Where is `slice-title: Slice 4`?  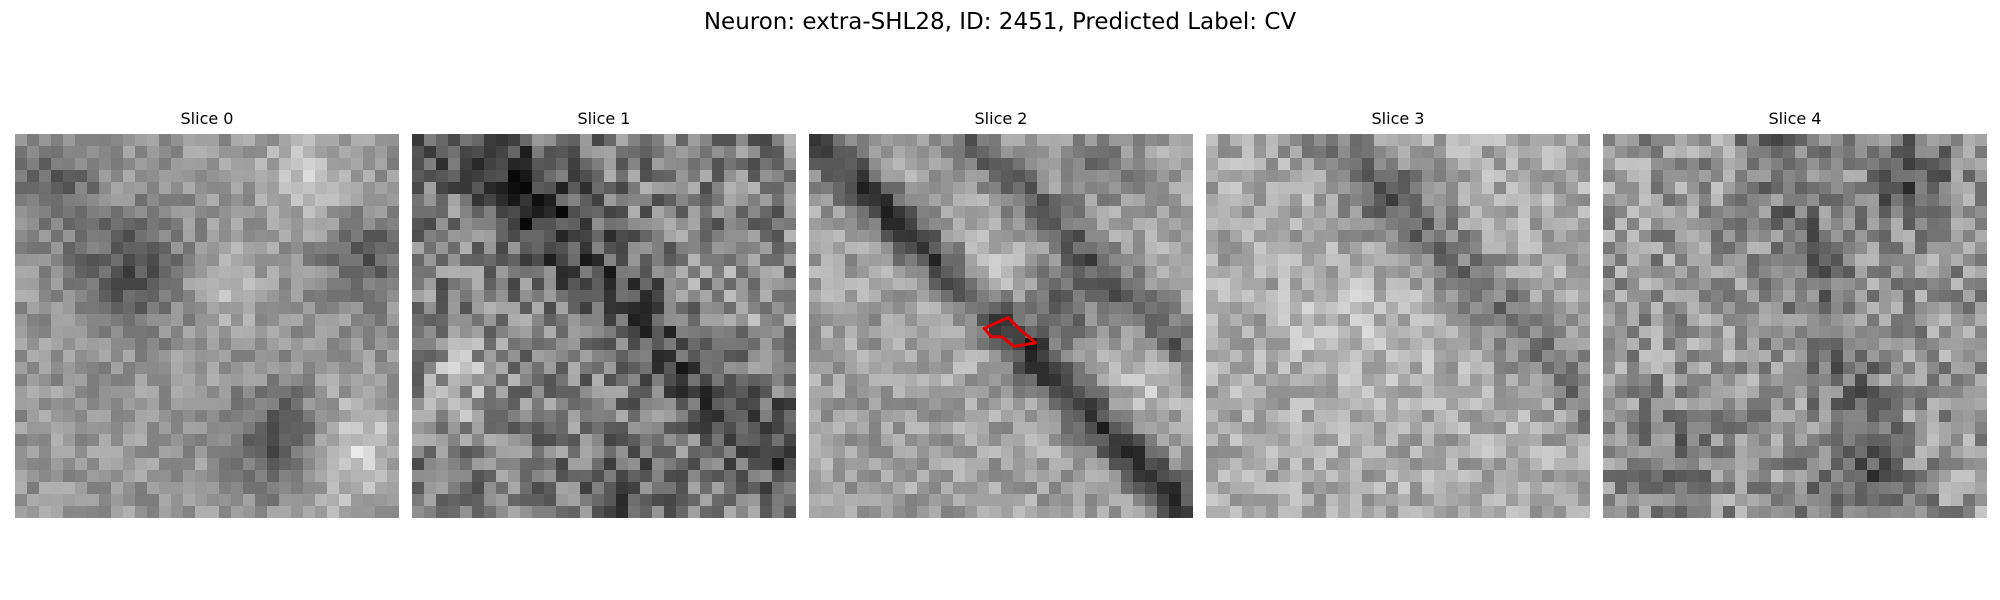
slice-title: Slice 4 is located at coordinates (1795, 118).